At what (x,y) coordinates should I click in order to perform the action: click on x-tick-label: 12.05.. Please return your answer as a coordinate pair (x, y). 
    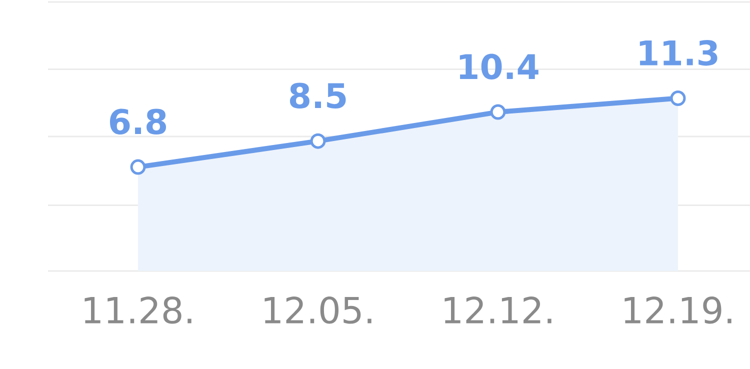
    Looking at the image, I should click on (318, 310).